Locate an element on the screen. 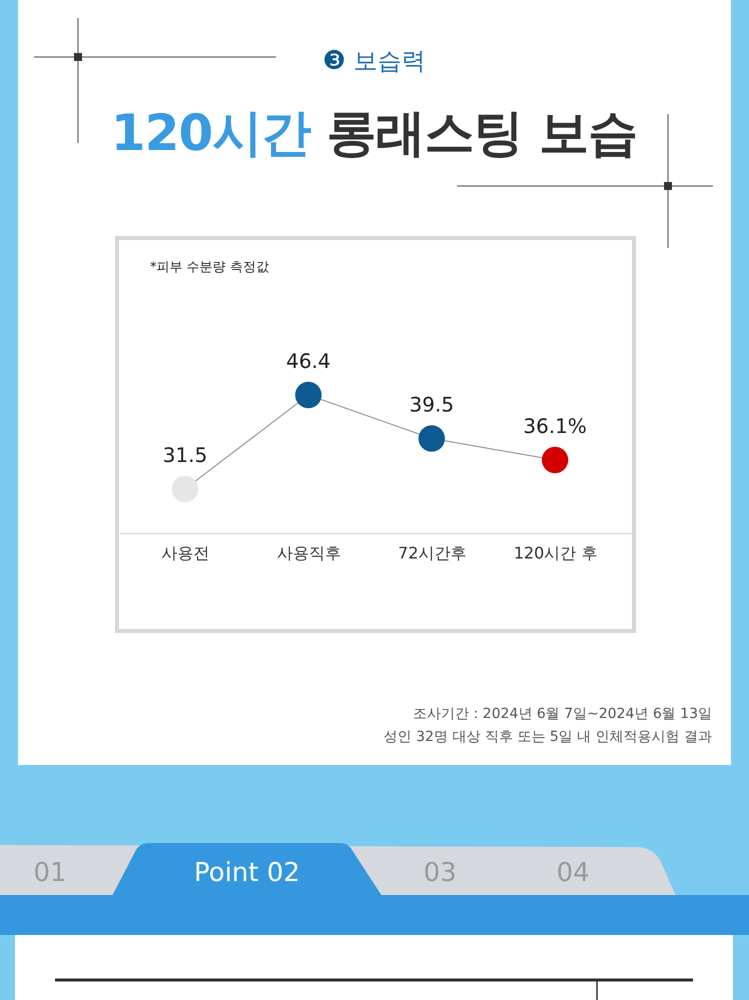  text: 조사기간 : 2024년 6월 7일~2024년 6월 13일 is located at coordinates (562, 714).